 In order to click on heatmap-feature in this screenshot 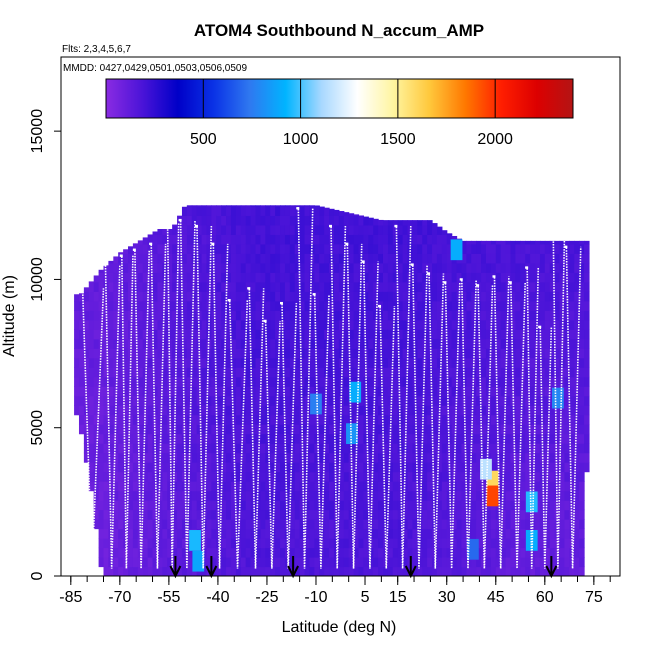, I will do `click(531, 540)`.